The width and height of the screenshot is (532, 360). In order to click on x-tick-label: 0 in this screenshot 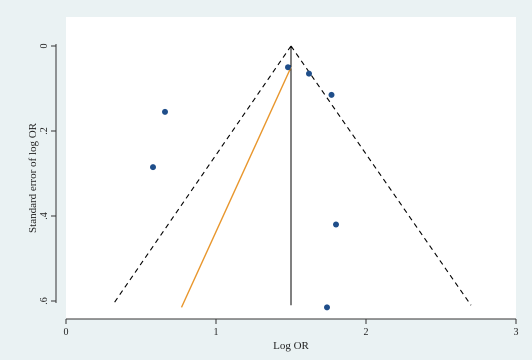, I will do `click(66, 332)`.